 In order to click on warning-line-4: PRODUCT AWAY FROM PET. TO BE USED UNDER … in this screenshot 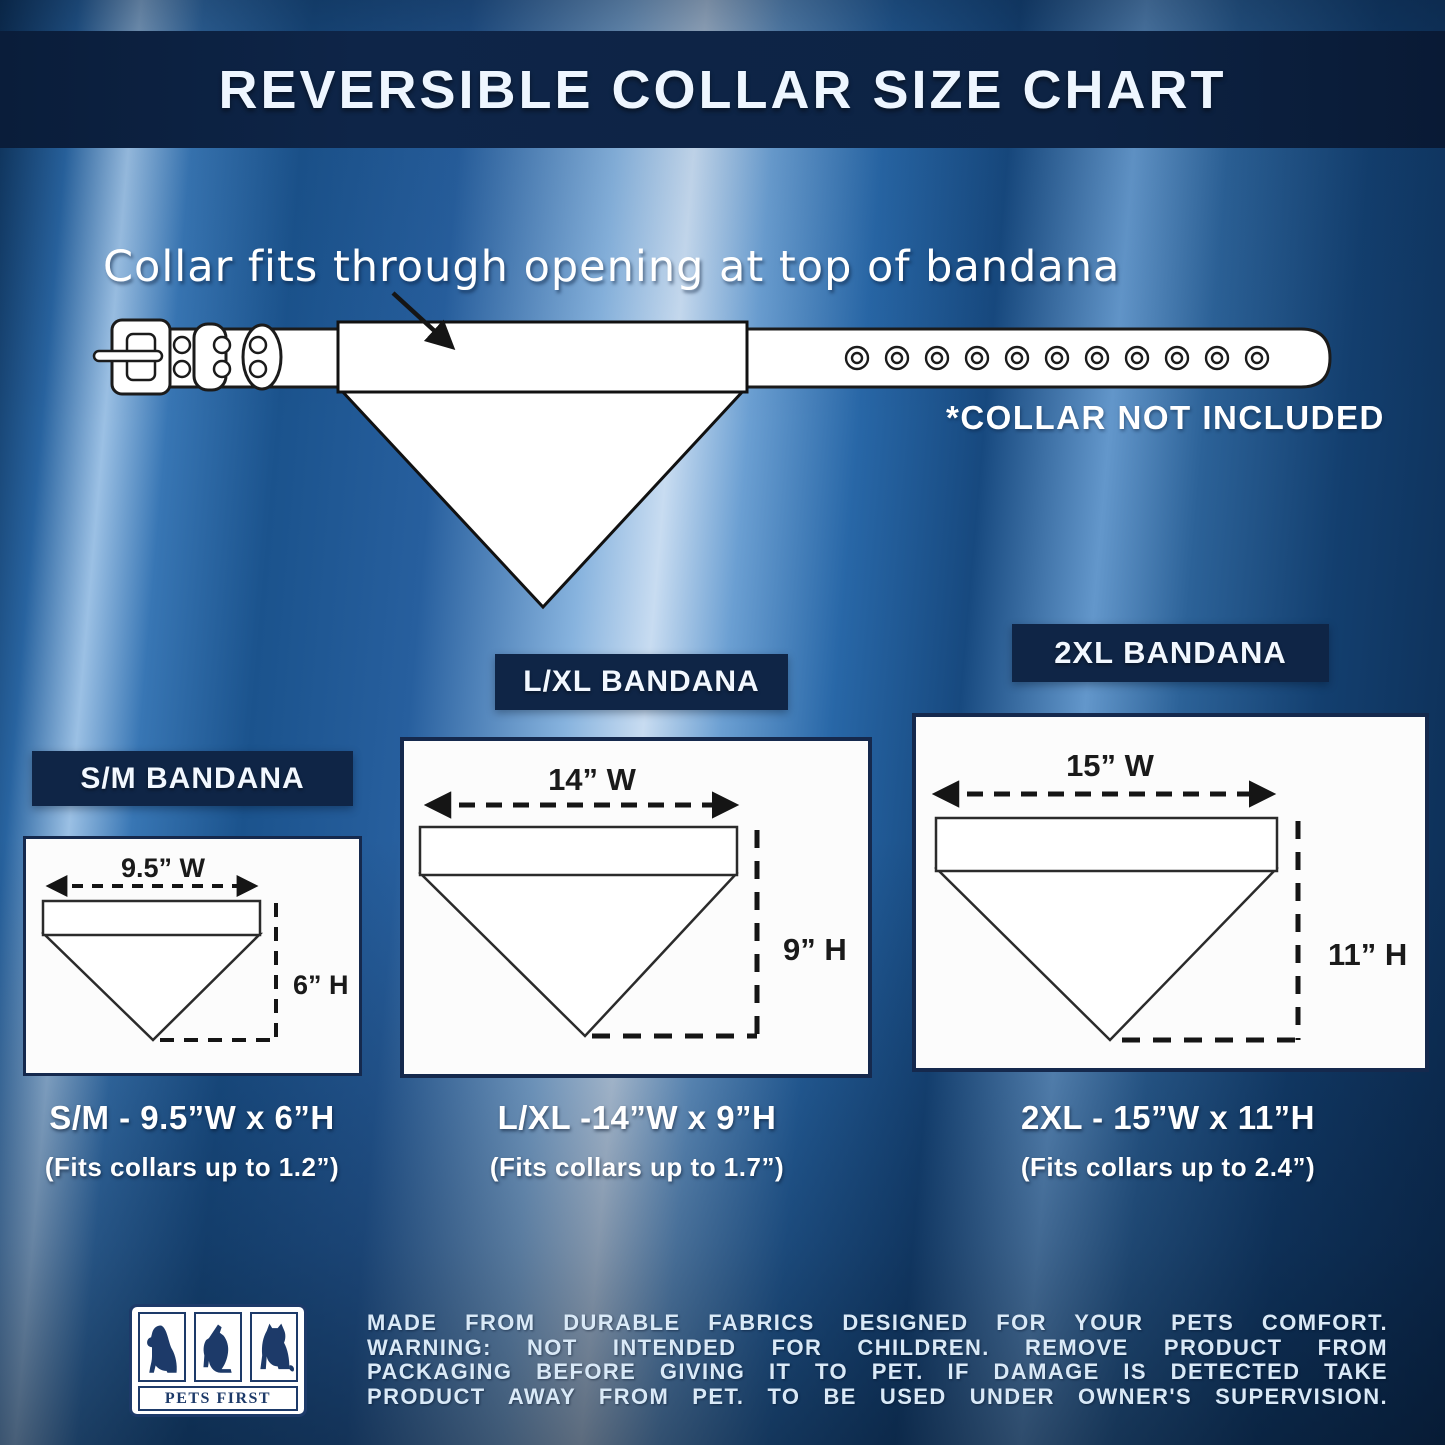, I will do `click(877, 1396)`.